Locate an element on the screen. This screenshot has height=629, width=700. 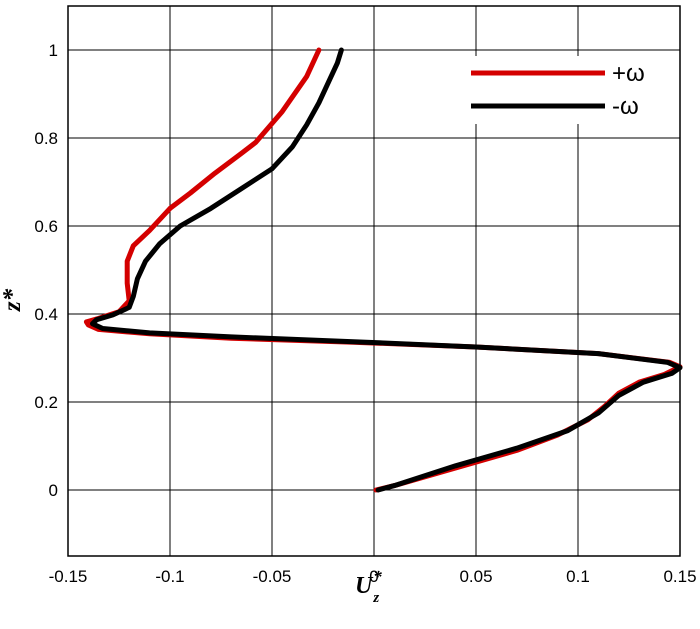
y-tick-label: 0.6 is located at coordinates (46, 226).